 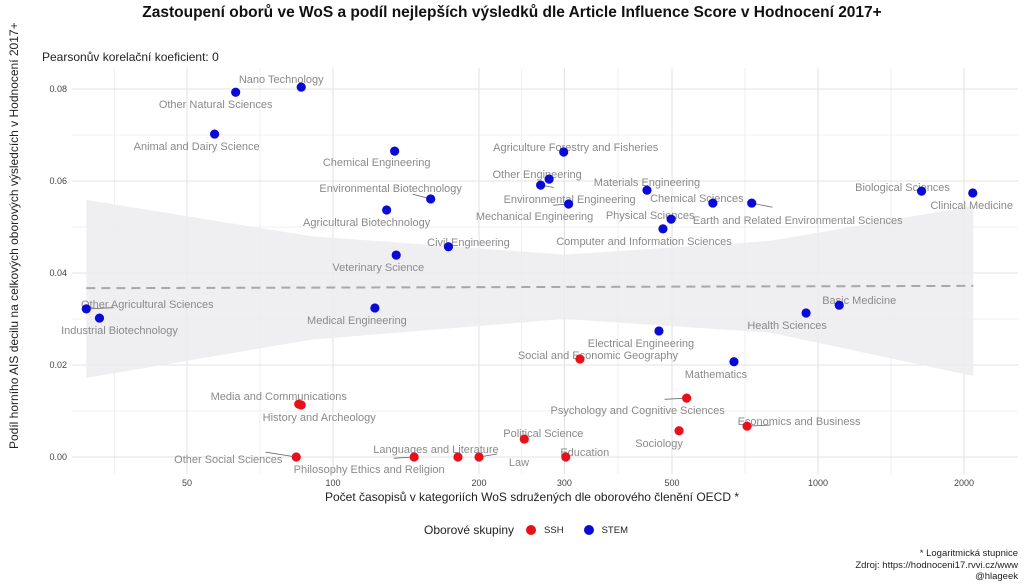 What do you see at coordinates (531, 530) in the screenshot?
I see `legend-ssh-marker` at bounding box center [531, 530].